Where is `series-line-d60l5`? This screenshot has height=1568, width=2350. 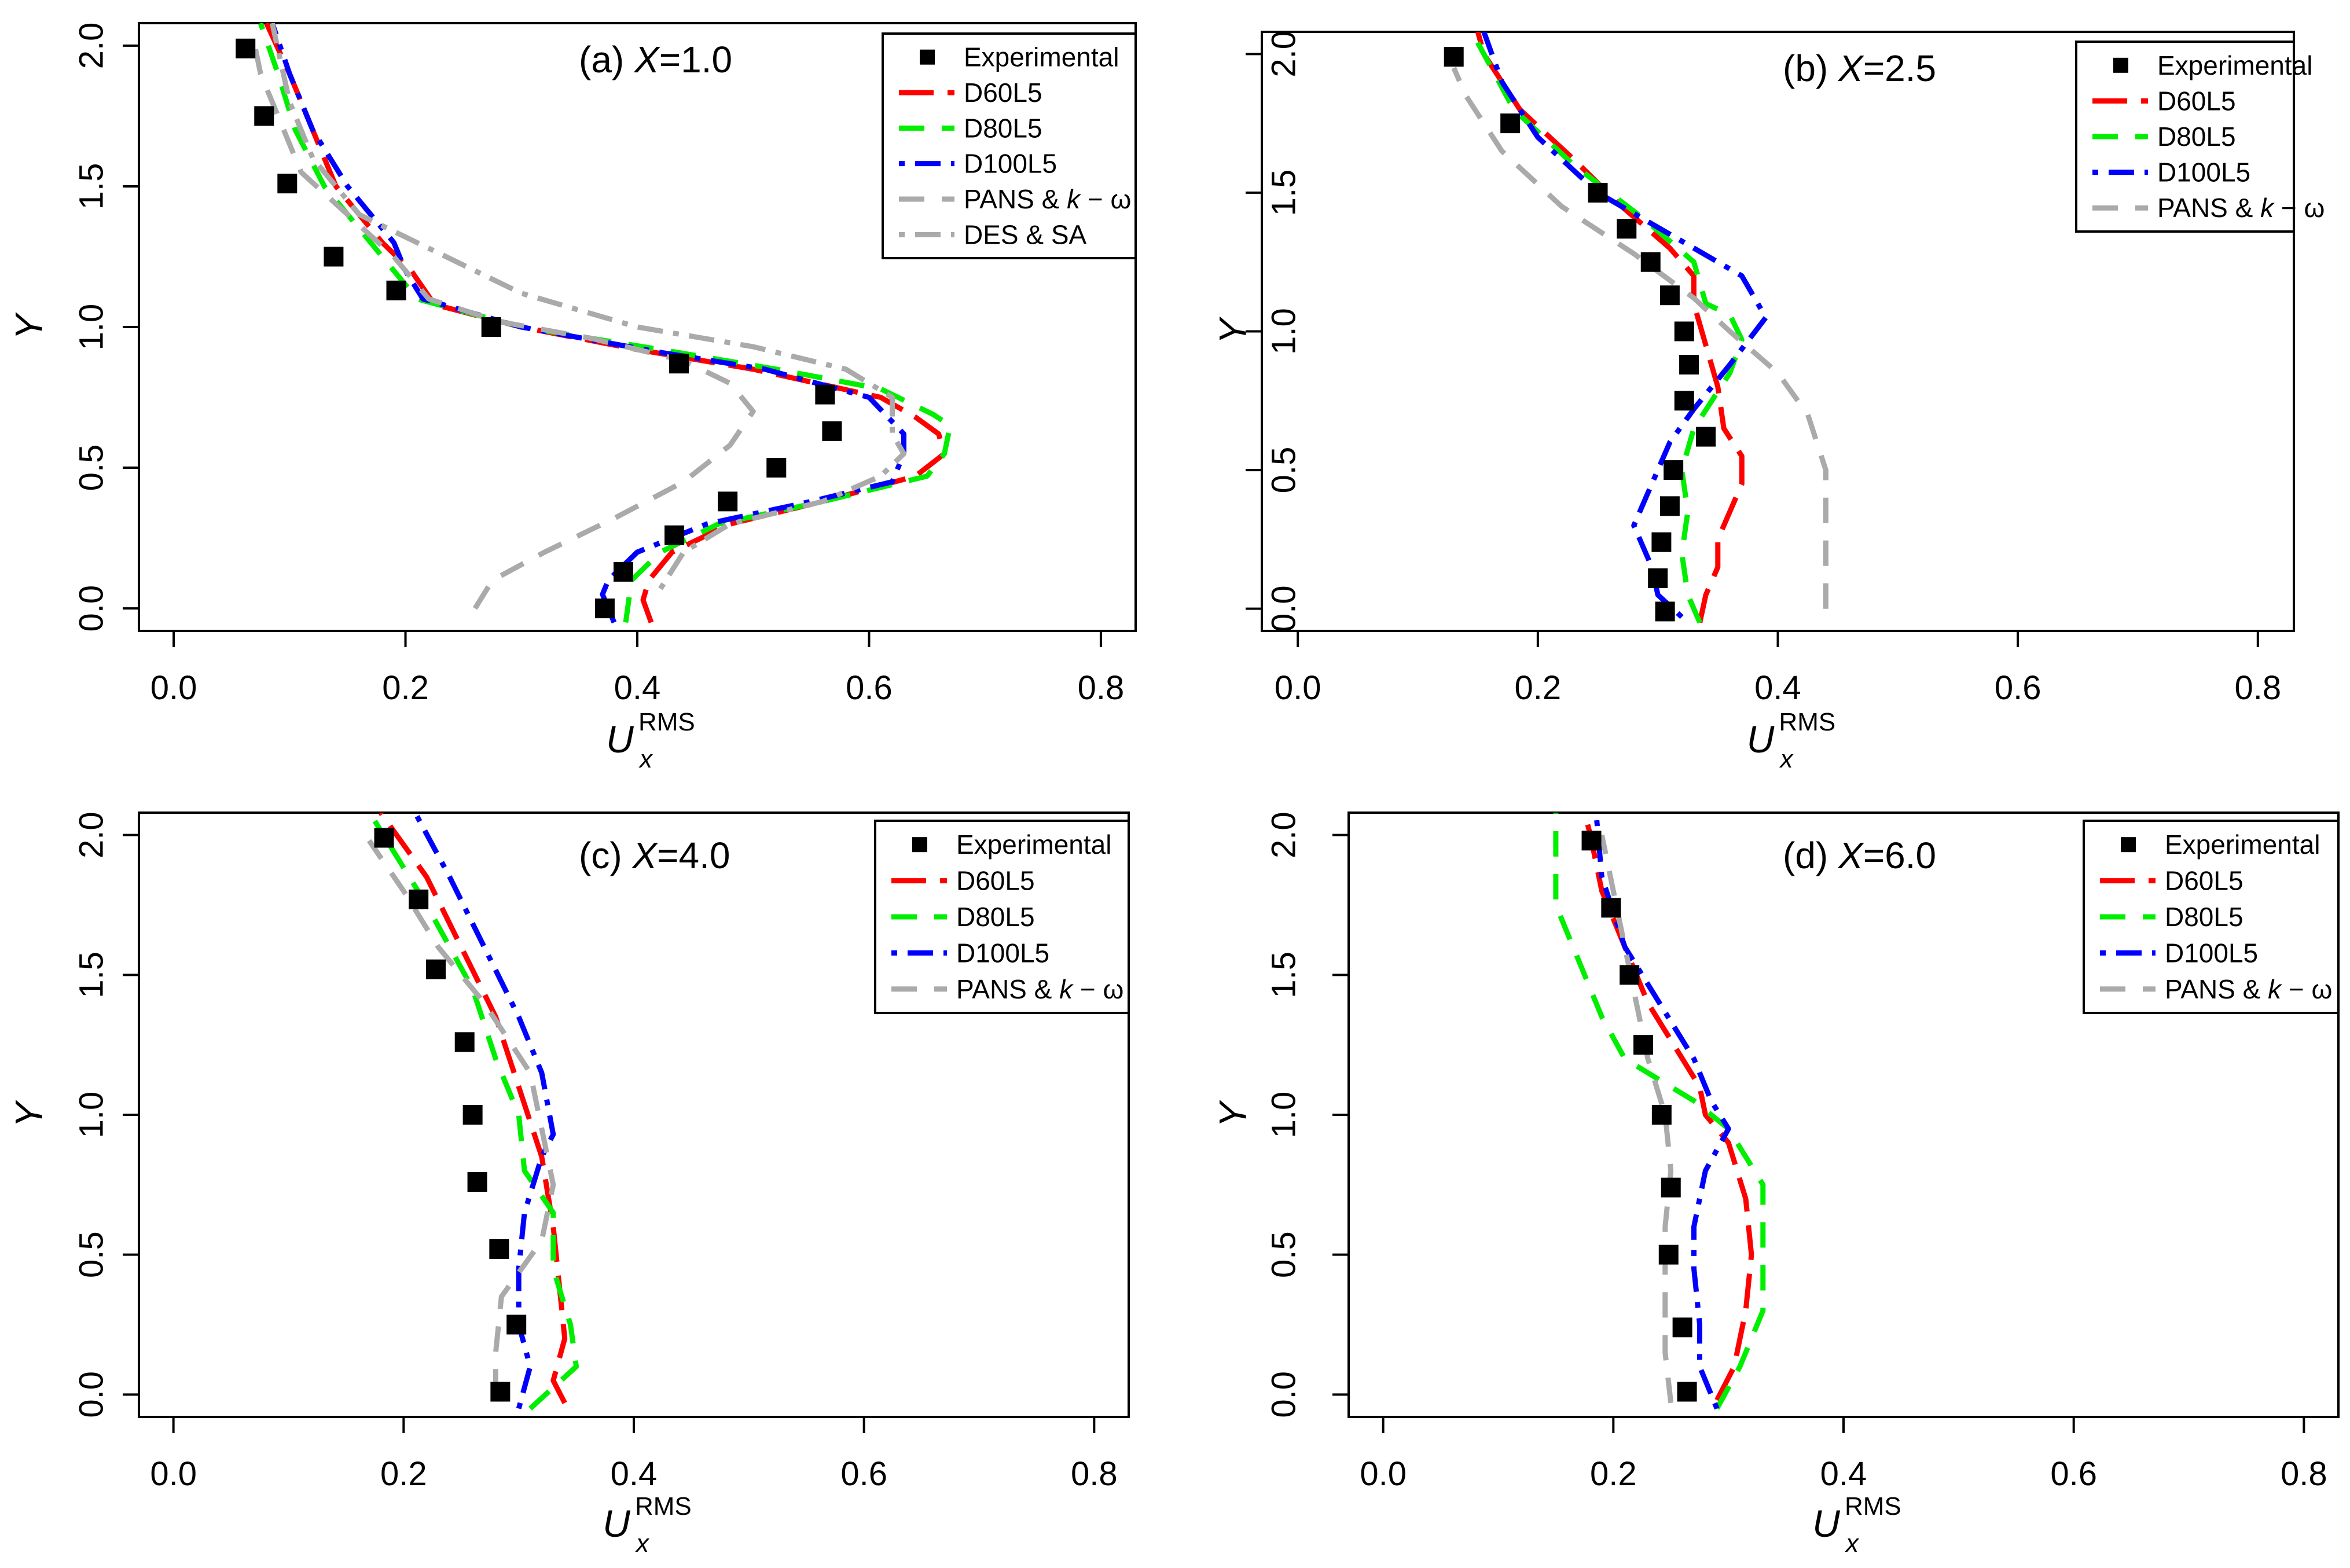 series-line-d60l5 is located at coordinates (473, 1108).